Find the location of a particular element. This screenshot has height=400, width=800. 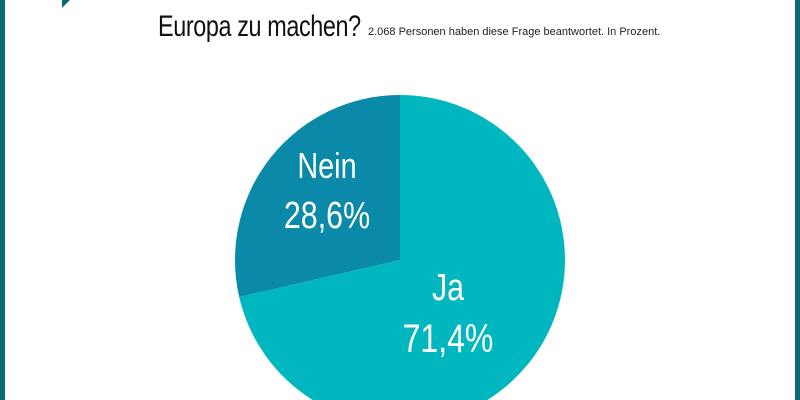

label-ja: Ja is located at coordinates (448, 288).